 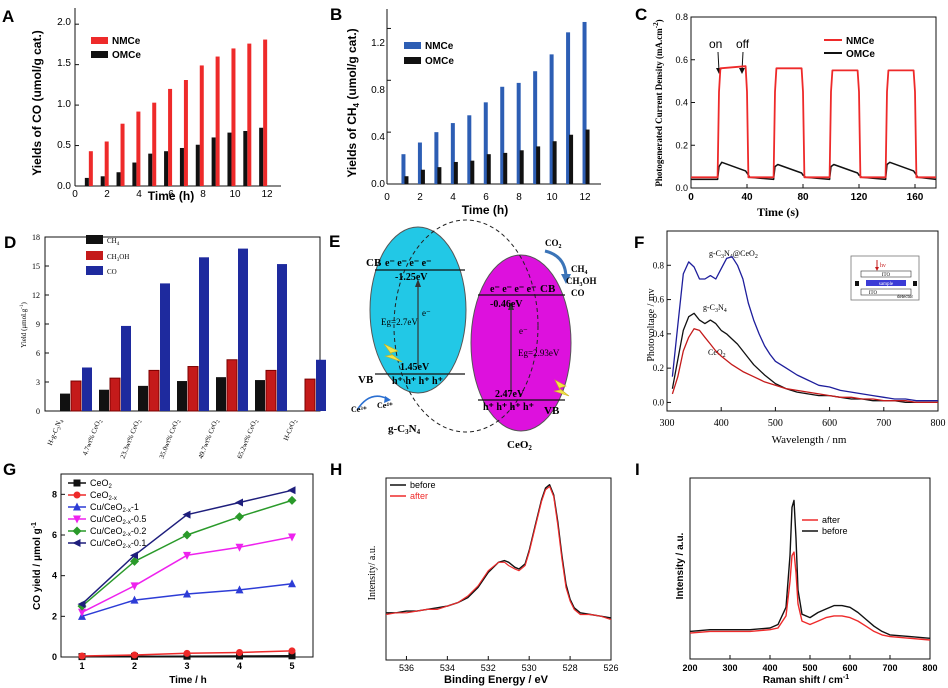 What do you see at coordinates (915, 283) in the screenshot?
I see `inset-electrode-right` at bounding box center [915, 283].